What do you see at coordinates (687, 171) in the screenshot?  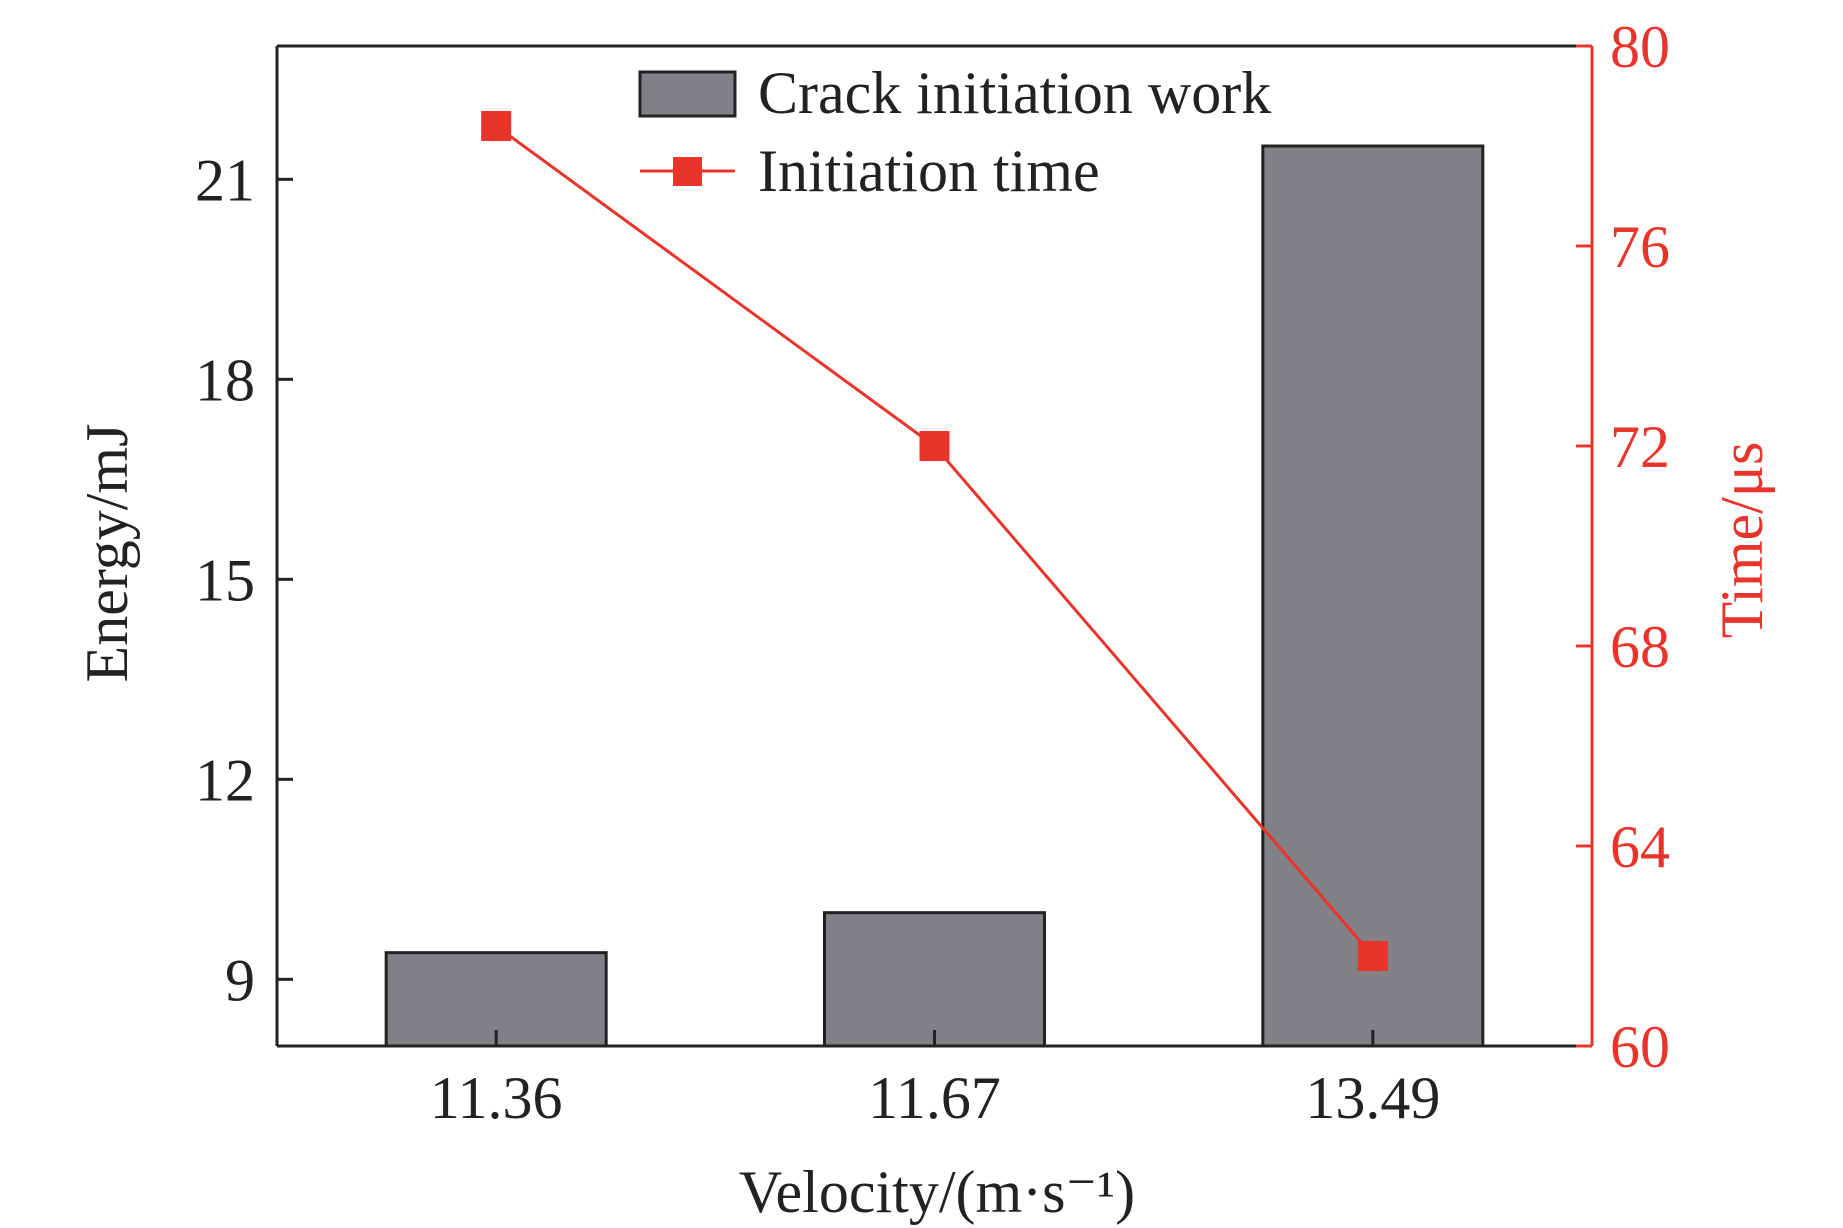 I see `legend-line-marker` at bounding box center [687, 171].